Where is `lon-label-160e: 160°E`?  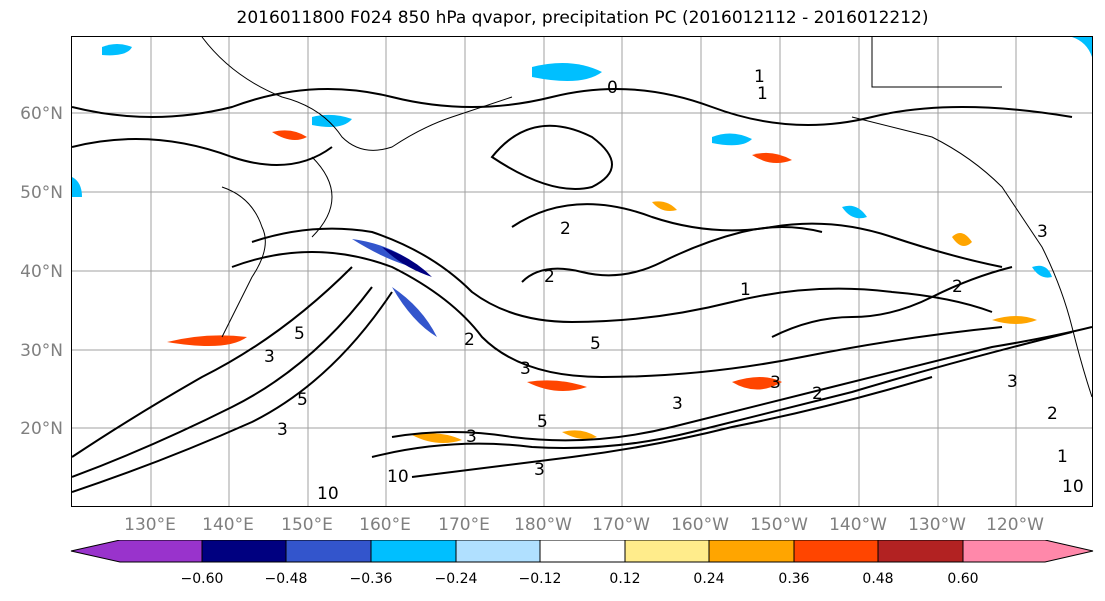
lon-label-160e: 160°E is located at coordinates (385, 525).